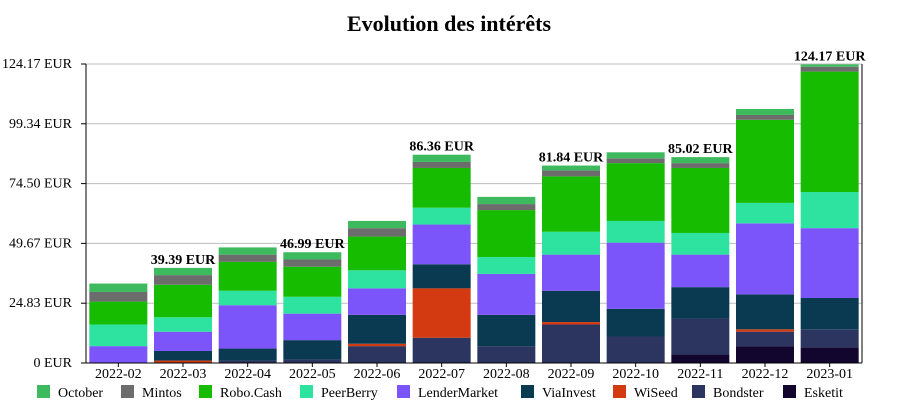  Describe the element at coordinates (635, 374) in the screenshot. I see `x-tick-label: 2022-10` at that location.